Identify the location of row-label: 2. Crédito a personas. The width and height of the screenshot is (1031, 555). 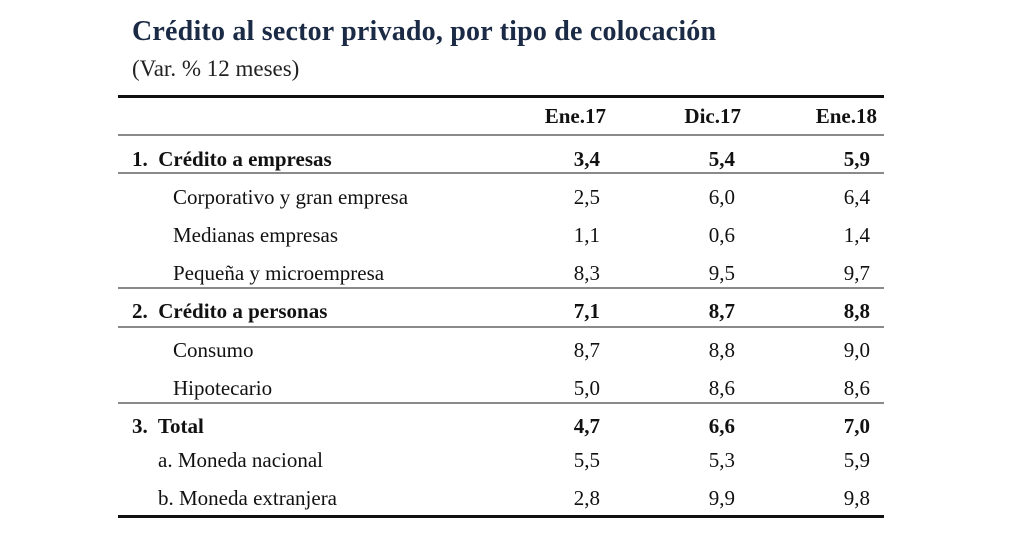
(230, 311).